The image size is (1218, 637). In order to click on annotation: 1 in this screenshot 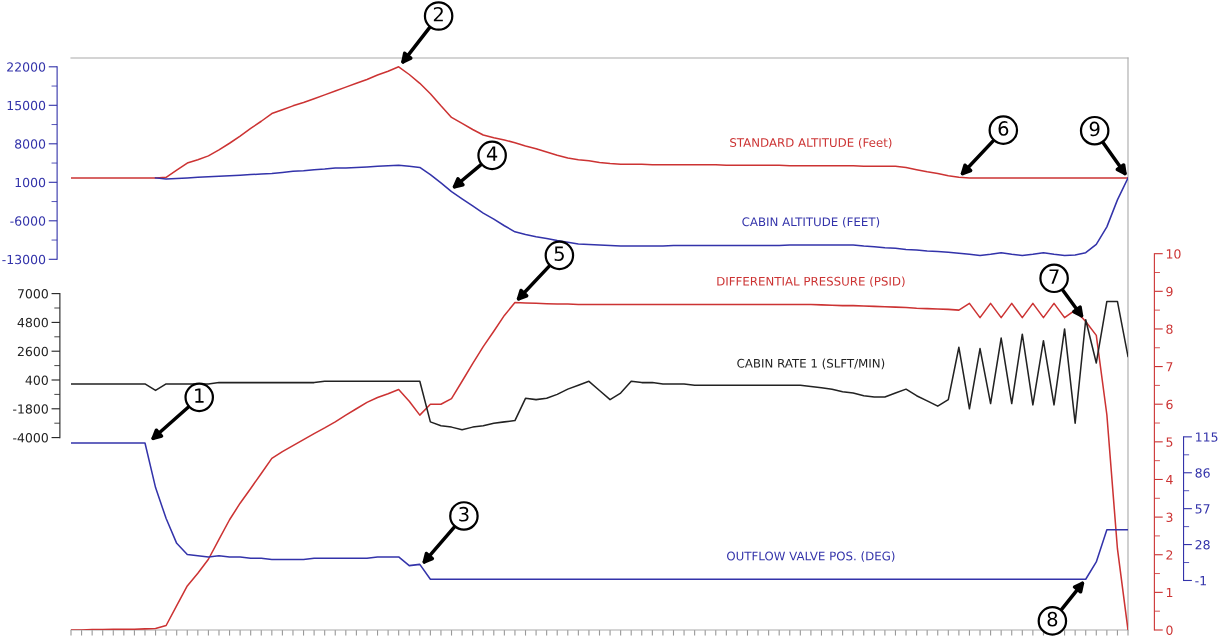, I will do `click(199, 395)`.